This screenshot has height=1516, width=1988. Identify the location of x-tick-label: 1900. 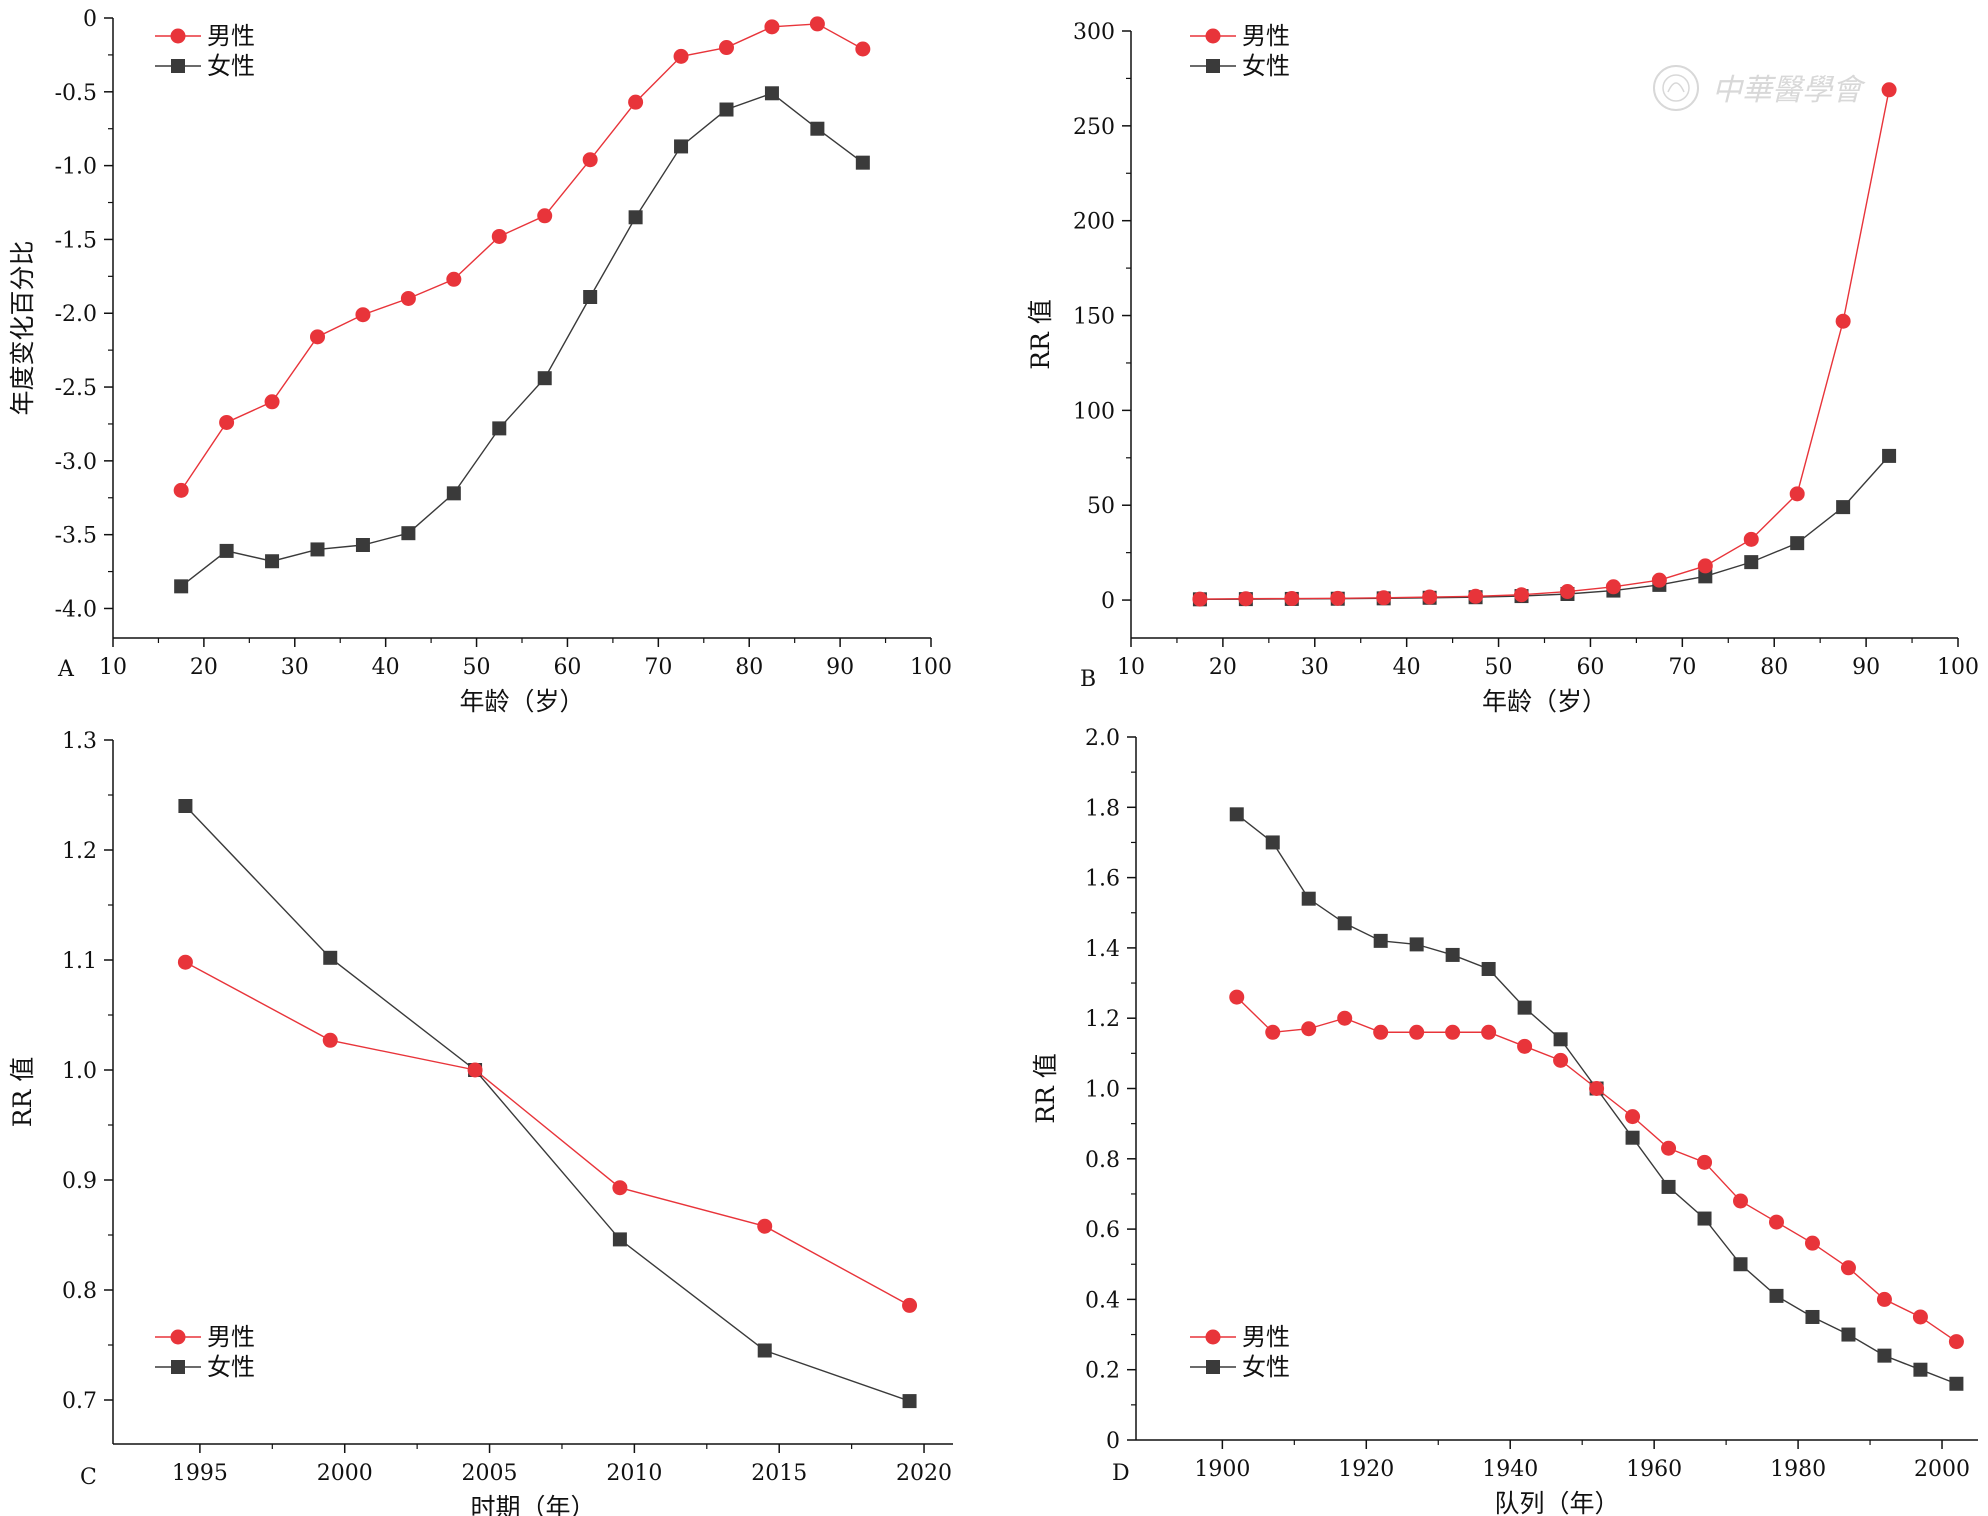
(1222, 1469).